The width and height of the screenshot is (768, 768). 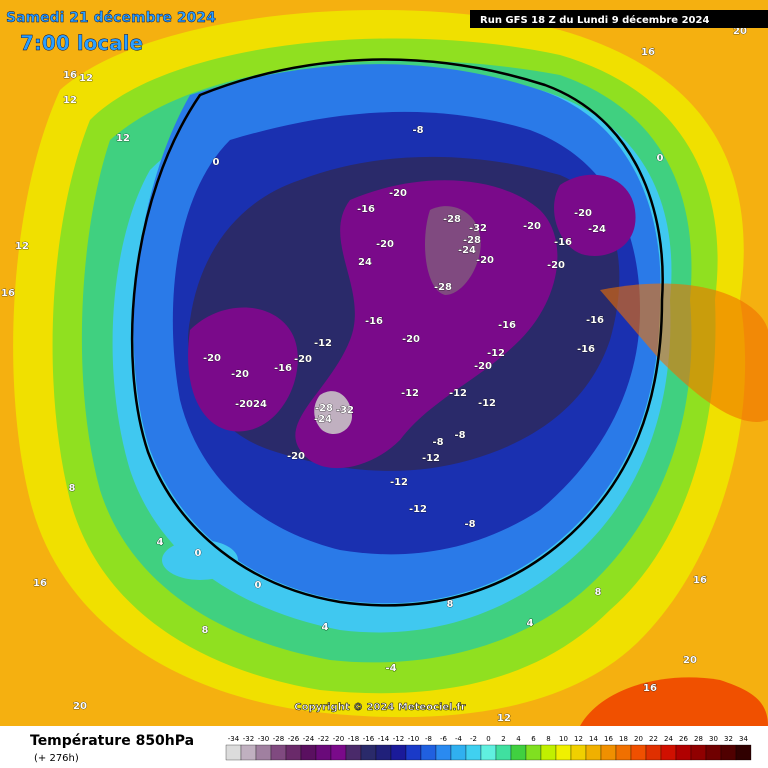 I want to click on scale-label: 12, so click(x=578, y=739).